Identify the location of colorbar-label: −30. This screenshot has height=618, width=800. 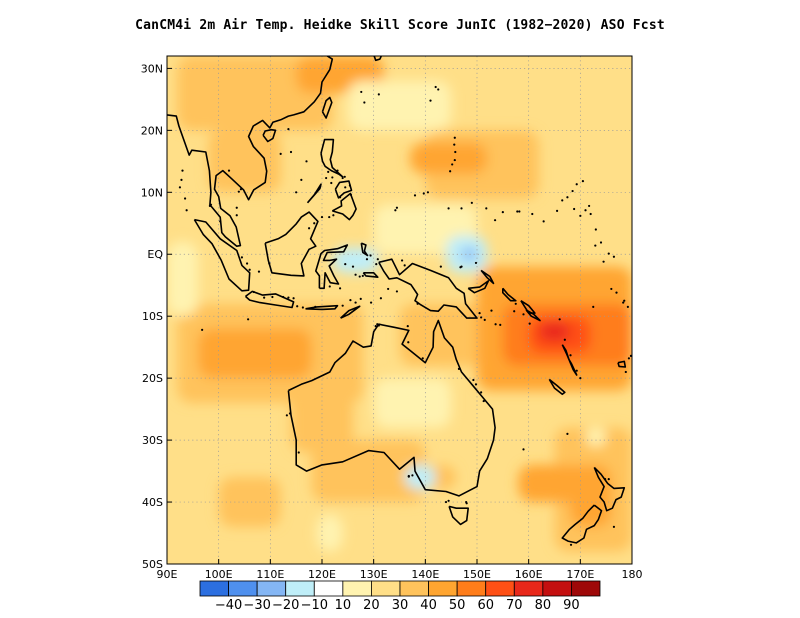
(256, 605).